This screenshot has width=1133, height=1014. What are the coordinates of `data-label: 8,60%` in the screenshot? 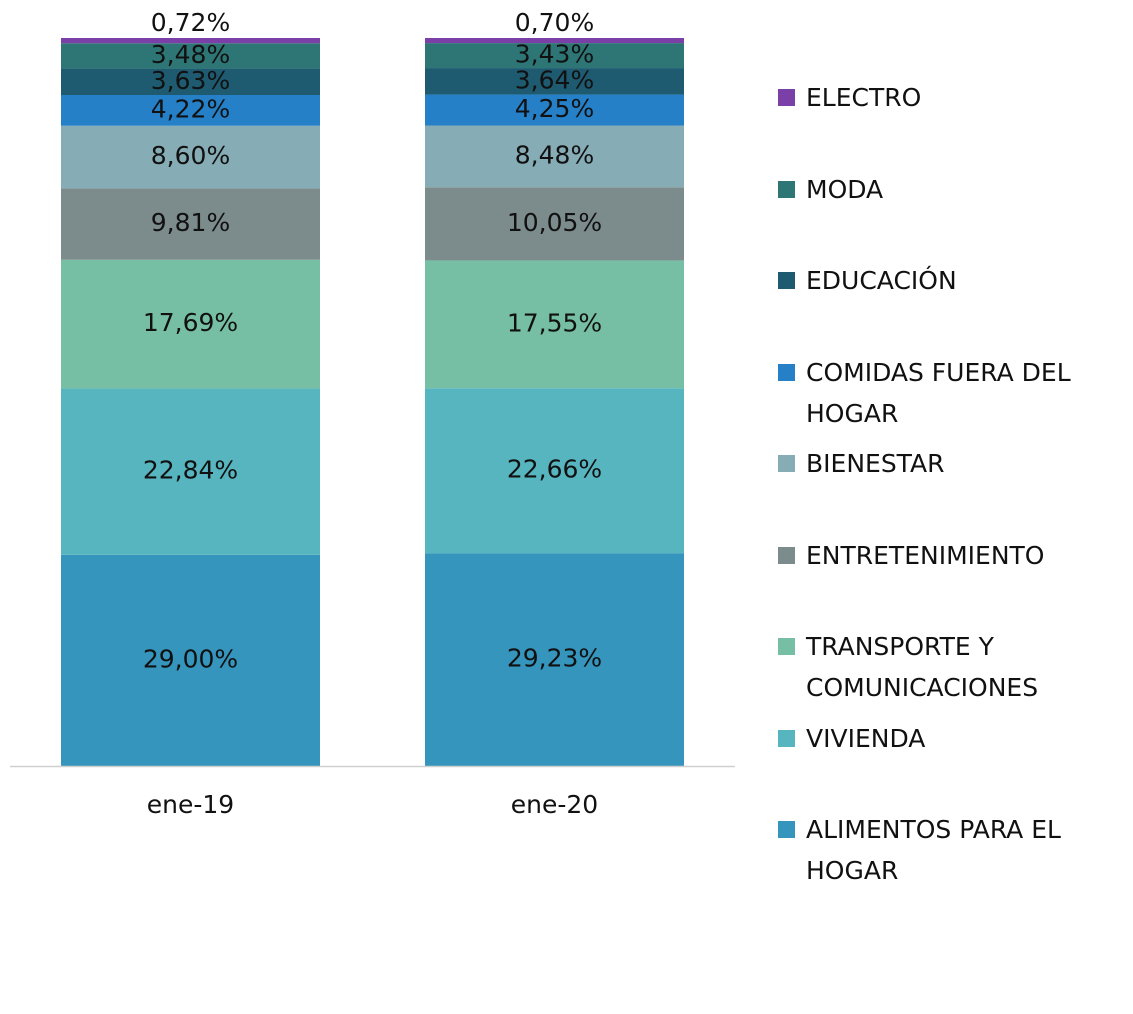 It's located at (190, 155).